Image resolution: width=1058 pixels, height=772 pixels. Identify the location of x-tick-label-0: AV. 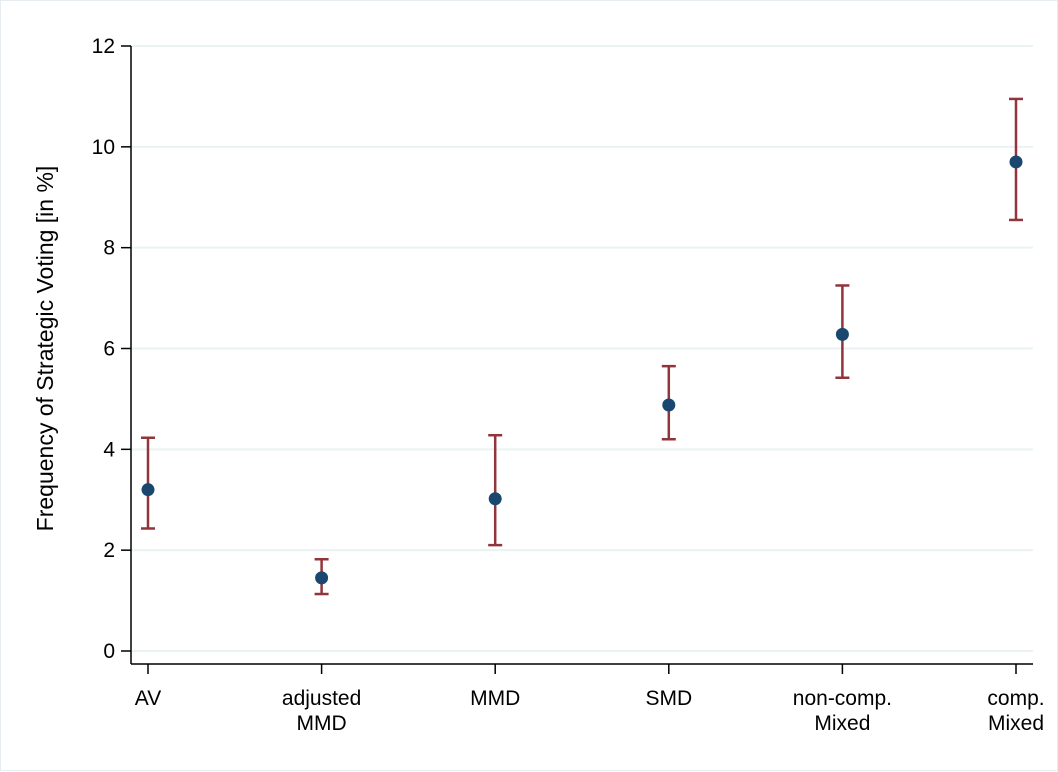
(148, 698).